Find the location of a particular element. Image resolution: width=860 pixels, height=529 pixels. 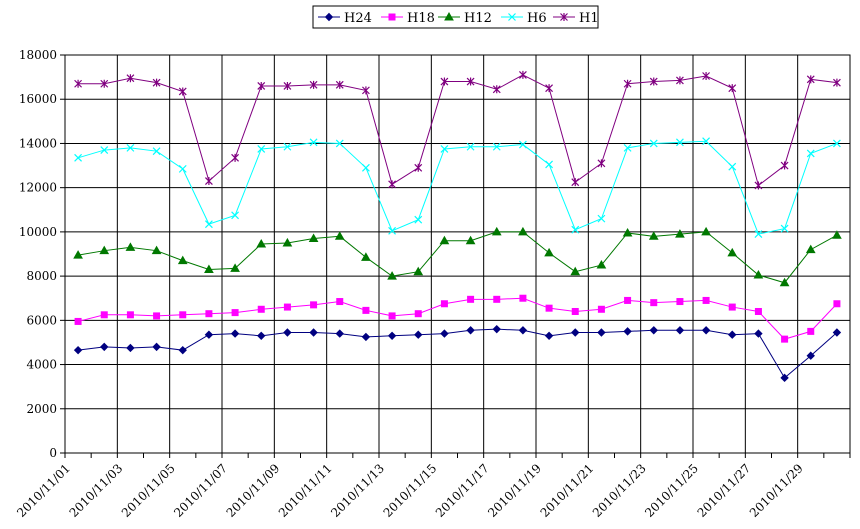

y-tick-label: 2000 is located at coordinates (41, 409).